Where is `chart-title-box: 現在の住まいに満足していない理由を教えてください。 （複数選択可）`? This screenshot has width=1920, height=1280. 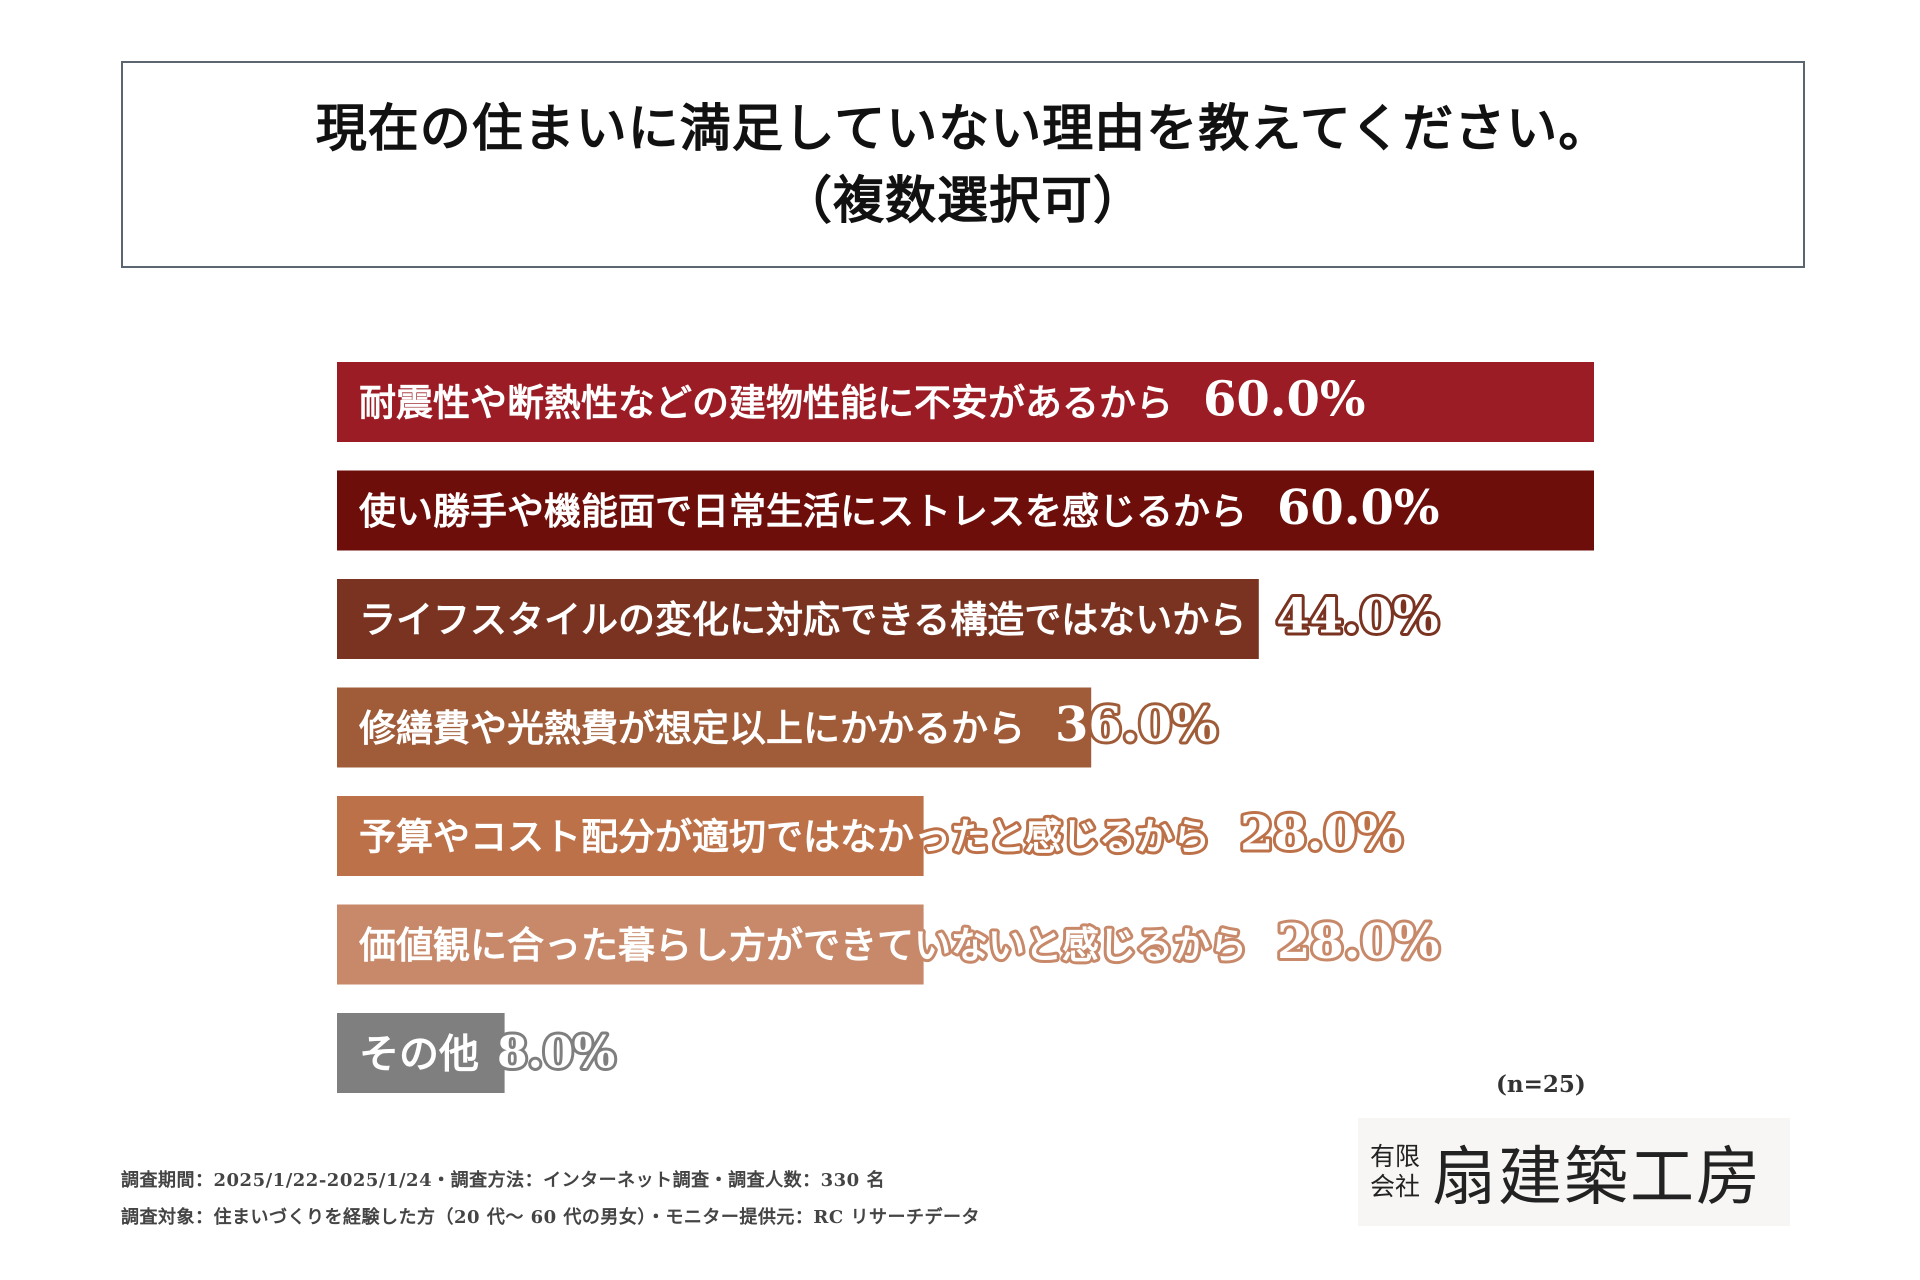 chart-title-box: 現在の住まいに満足していない理由を教えてください。 （複数選択可） is located at coordinates (963, 164).